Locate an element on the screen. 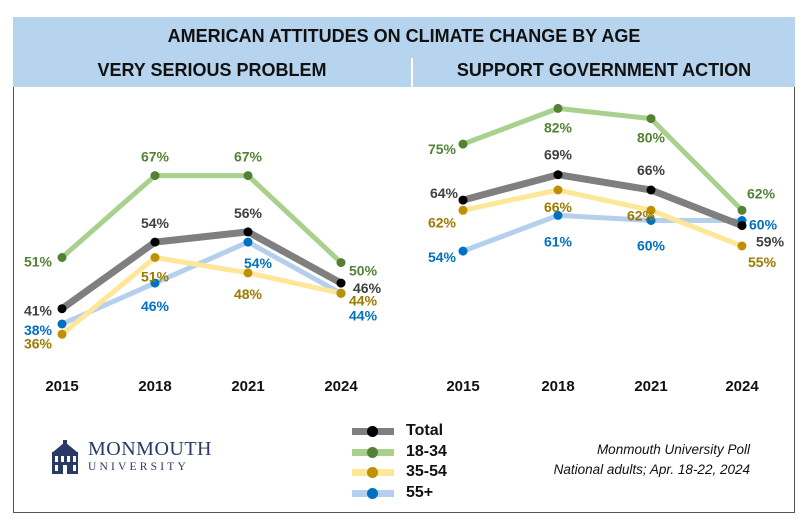  source-line-2: National adults; Apr. 18-22, 2024 is located at coordinates (651, 469).